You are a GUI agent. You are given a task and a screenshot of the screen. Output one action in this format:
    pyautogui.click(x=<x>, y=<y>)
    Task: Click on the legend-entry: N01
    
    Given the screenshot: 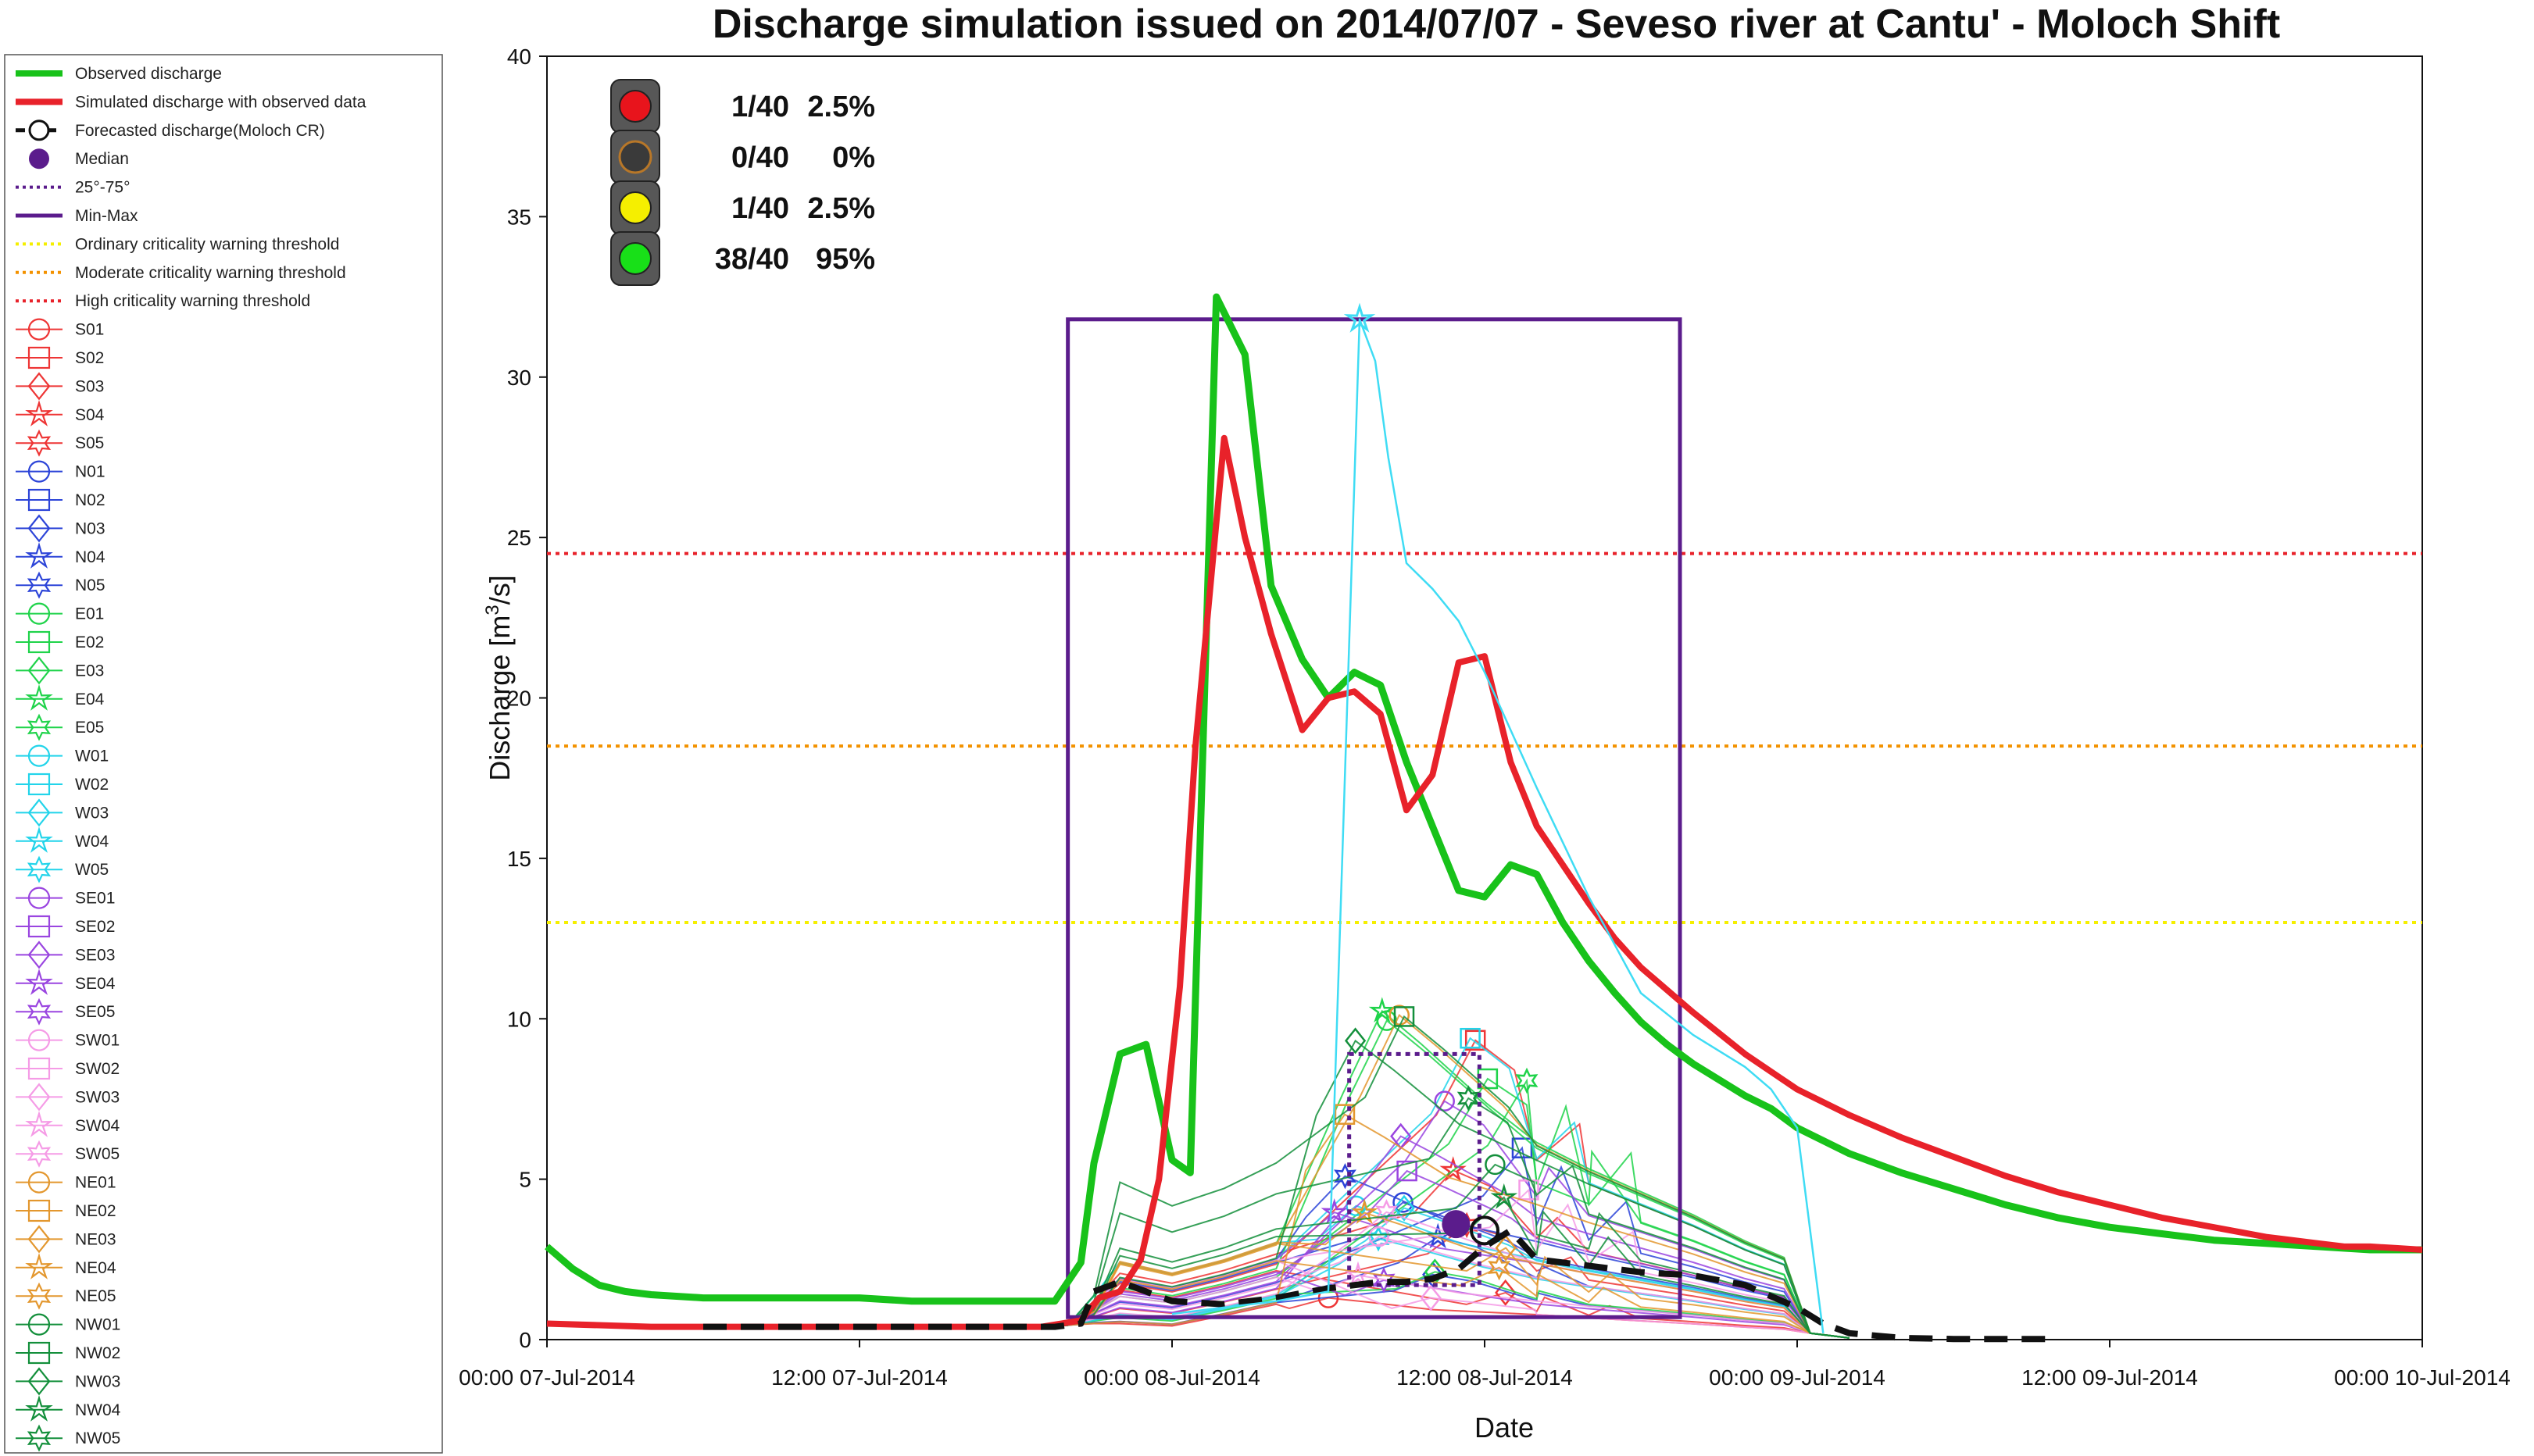 What is the action you would take?
    pyautogui.click(x=60, y=471)
    